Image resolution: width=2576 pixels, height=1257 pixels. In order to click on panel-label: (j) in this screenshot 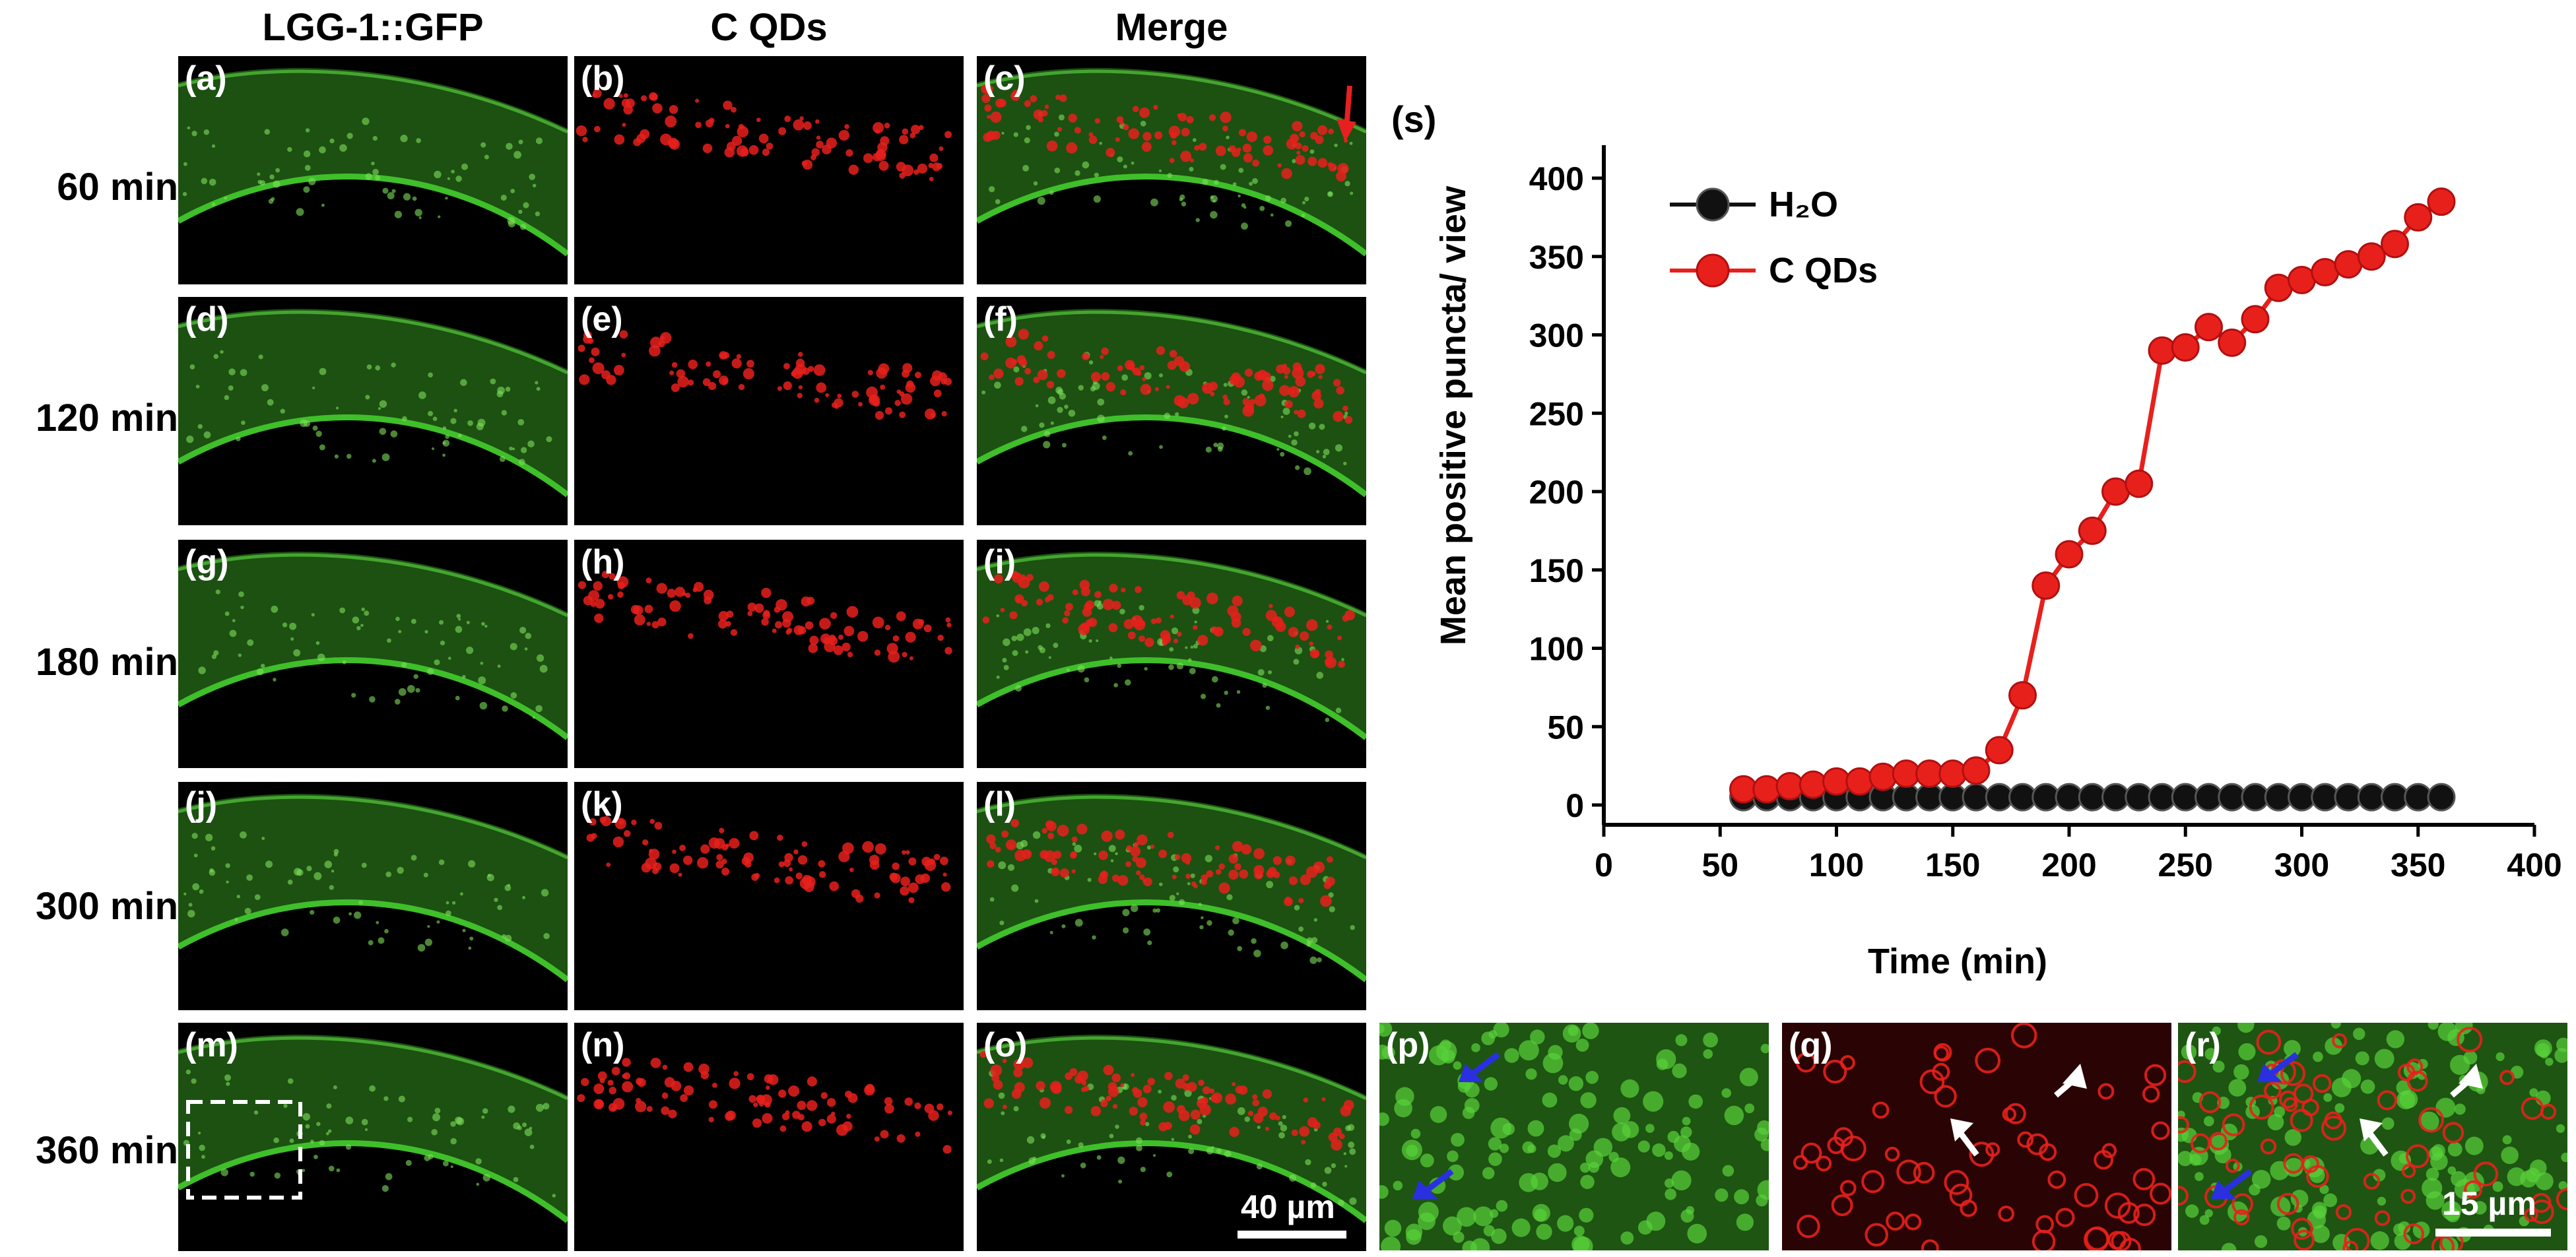, I will do `click(201, 804)`.